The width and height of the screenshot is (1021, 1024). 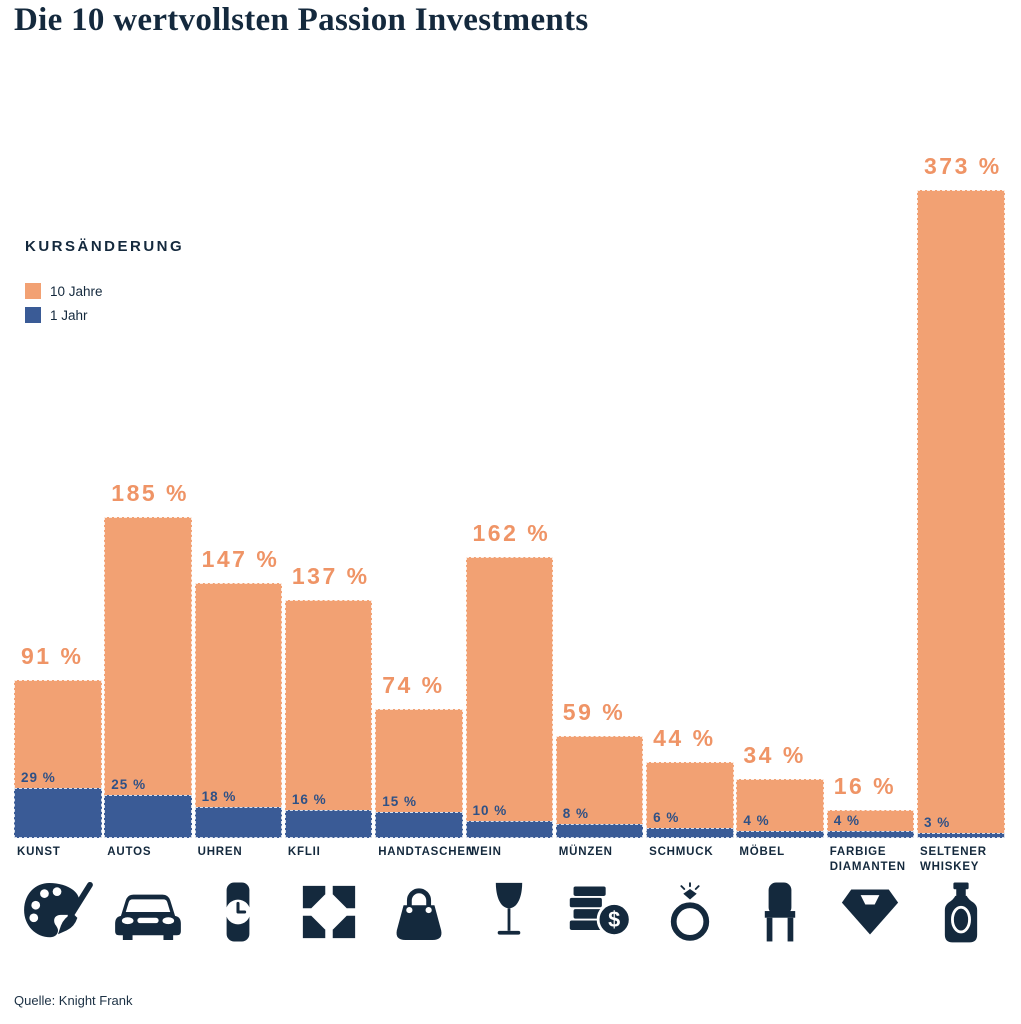 What do you see at coordinates (870, 542) in the screenshot?
I see `bar-group: 16 % 4 % FARBIGE DIAMANTEN` at bounding box center [870, 542].